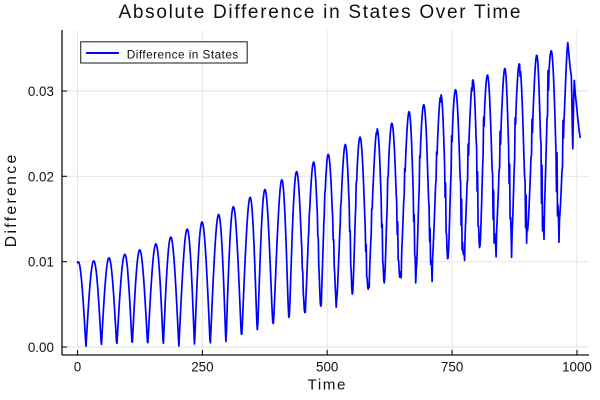 The image size is (600, 400). I want to click on svg-text:Absolute Difference in States: Absolute Difference in States Over Time, so click(320, 12).